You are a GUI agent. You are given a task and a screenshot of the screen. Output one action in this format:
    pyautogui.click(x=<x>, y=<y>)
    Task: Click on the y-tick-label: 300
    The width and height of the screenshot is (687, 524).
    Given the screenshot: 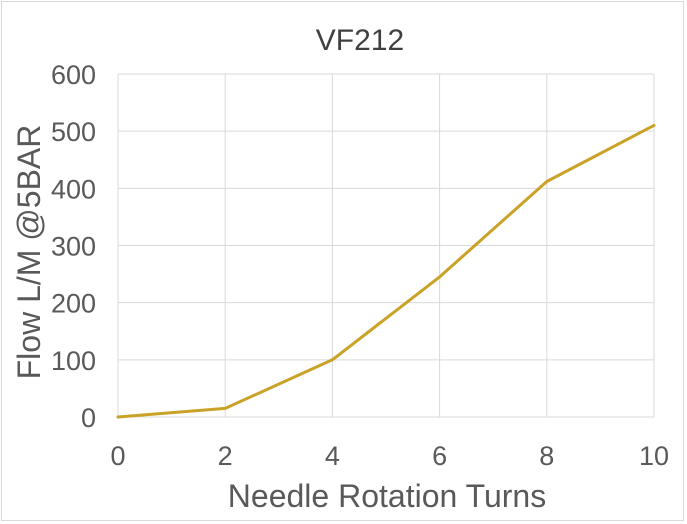 What is the action you would take?
    pyautogui.click(x=73, y=247)
    